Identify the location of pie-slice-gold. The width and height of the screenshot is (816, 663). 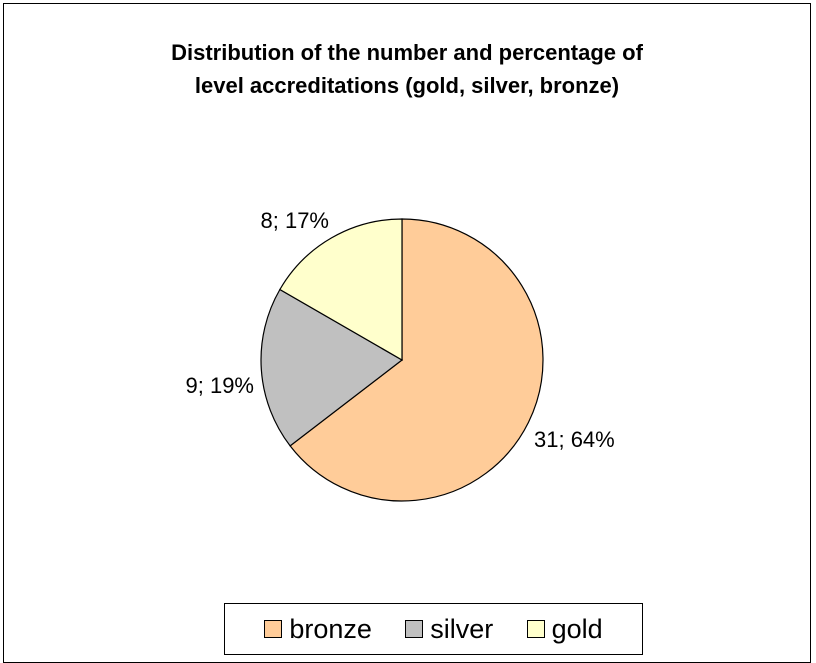
(341, 290).